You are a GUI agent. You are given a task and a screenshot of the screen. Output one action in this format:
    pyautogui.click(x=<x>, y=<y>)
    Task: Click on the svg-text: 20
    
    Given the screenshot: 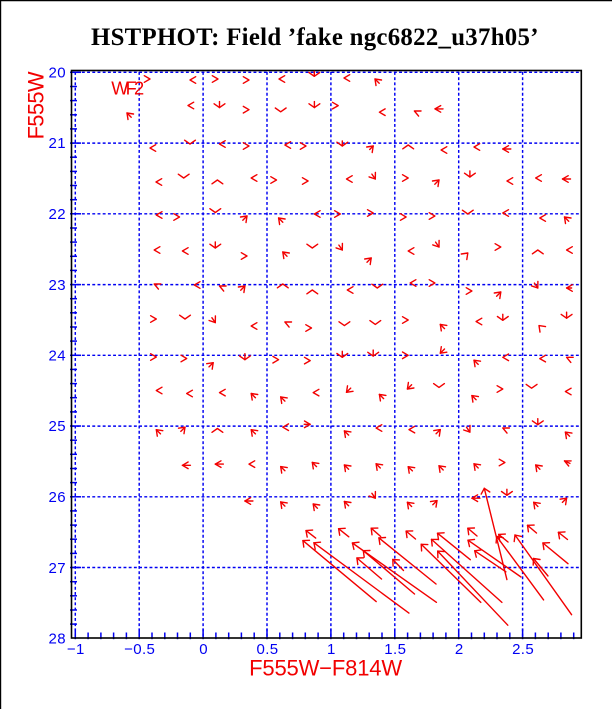 What is the action you would take?
    pyautogui.click(x=58, y=73)
    